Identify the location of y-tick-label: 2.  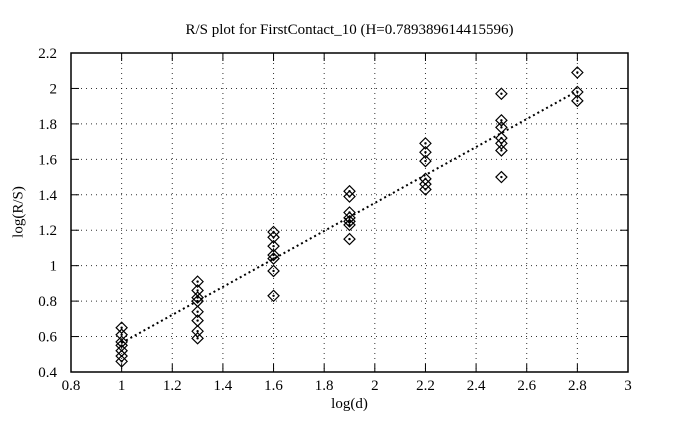
(54, 89).